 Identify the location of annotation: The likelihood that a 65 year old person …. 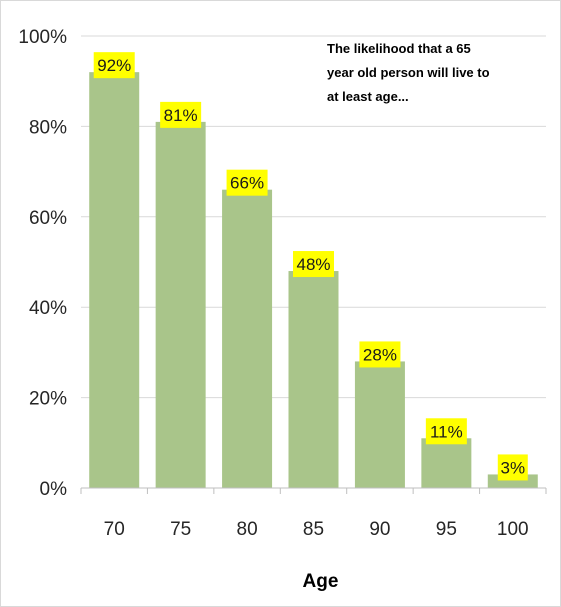
(408, 72).